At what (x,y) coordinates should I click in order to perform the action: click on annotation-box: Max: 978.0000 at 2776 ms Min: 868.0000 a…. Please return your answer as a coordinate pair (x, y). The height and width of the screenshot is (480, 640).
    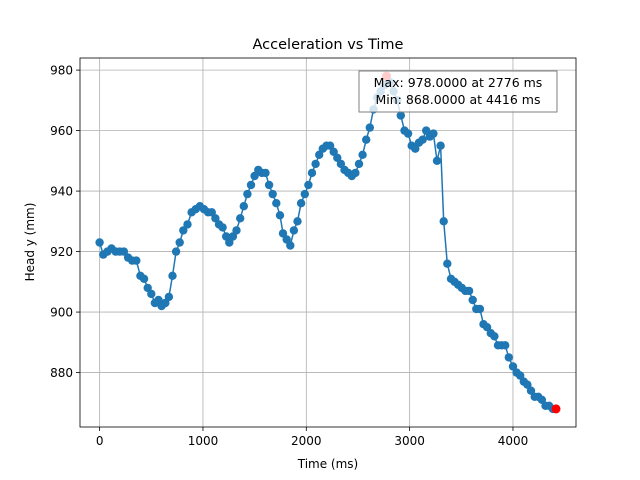
    Looking at the image, I should click on (458, 91).